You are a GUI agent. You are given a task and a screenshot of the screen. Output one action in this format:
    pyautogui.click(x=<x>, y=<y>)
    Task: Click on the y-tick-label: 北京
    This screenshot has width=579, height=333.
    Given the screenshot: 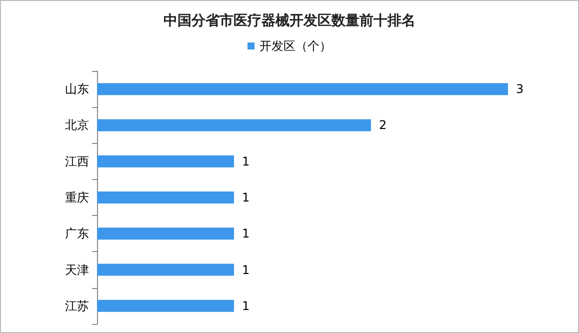 What is the action you would take?
    pyautogui.click(x=77, y=125)
    